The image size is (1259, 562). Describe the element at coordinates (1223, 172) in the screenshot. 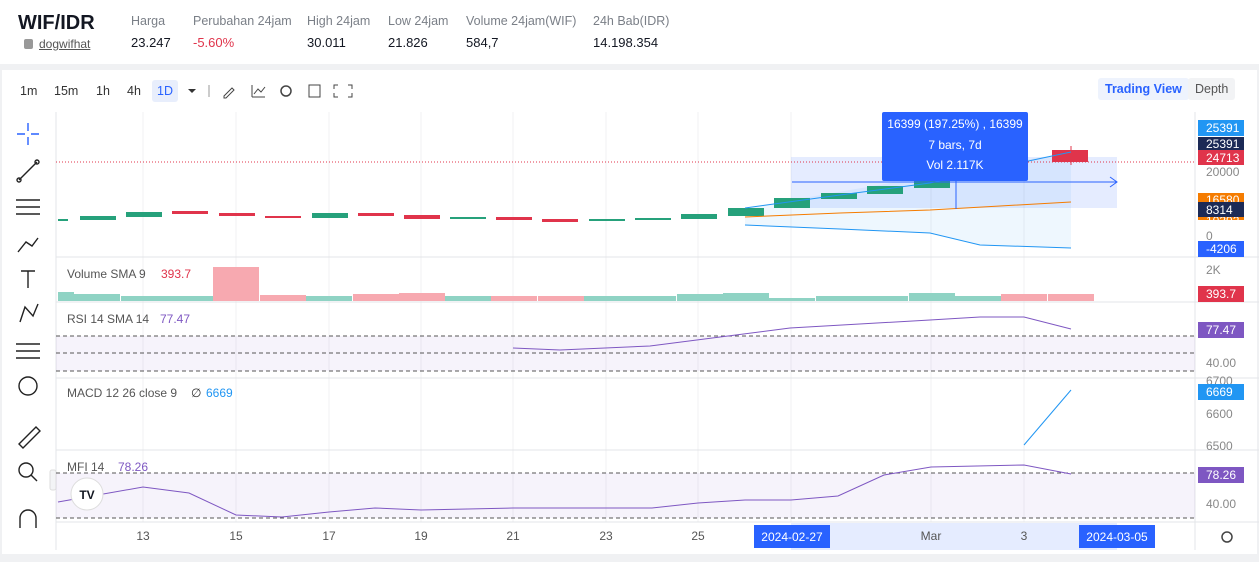

I see `axis-label: 20000` at that location.